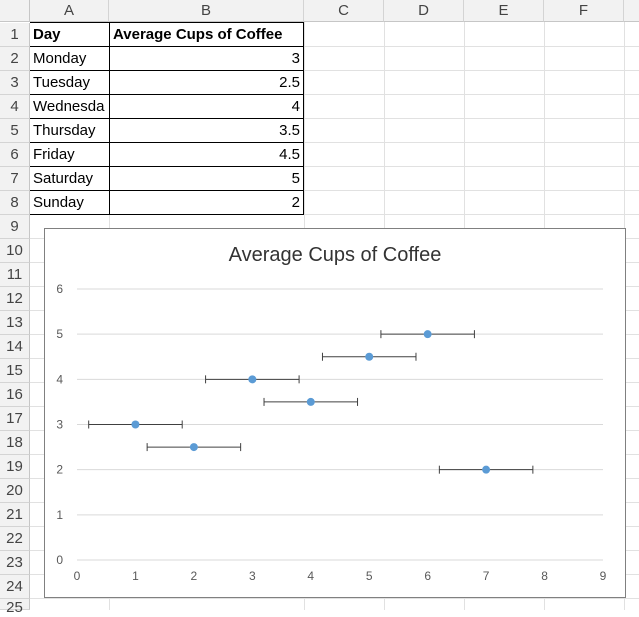 This screenshot has width=639, height=617. Describe the element at coordinates (47, 34) in the screenshot. I see `cell-a1: Day` at that location.